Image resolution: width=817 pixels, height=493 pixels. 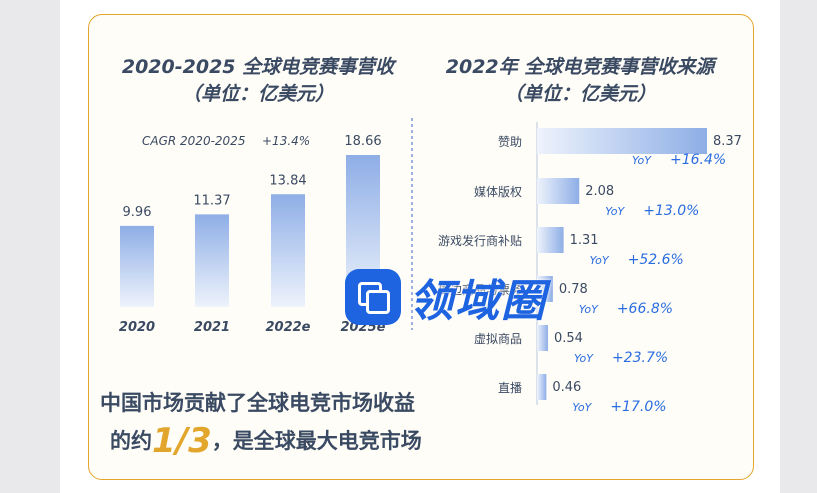 What do you see at coordinates (566, 387) in the screenshot?
I see `hbar-value-label: 0.46` at bounding box center [566, 387].